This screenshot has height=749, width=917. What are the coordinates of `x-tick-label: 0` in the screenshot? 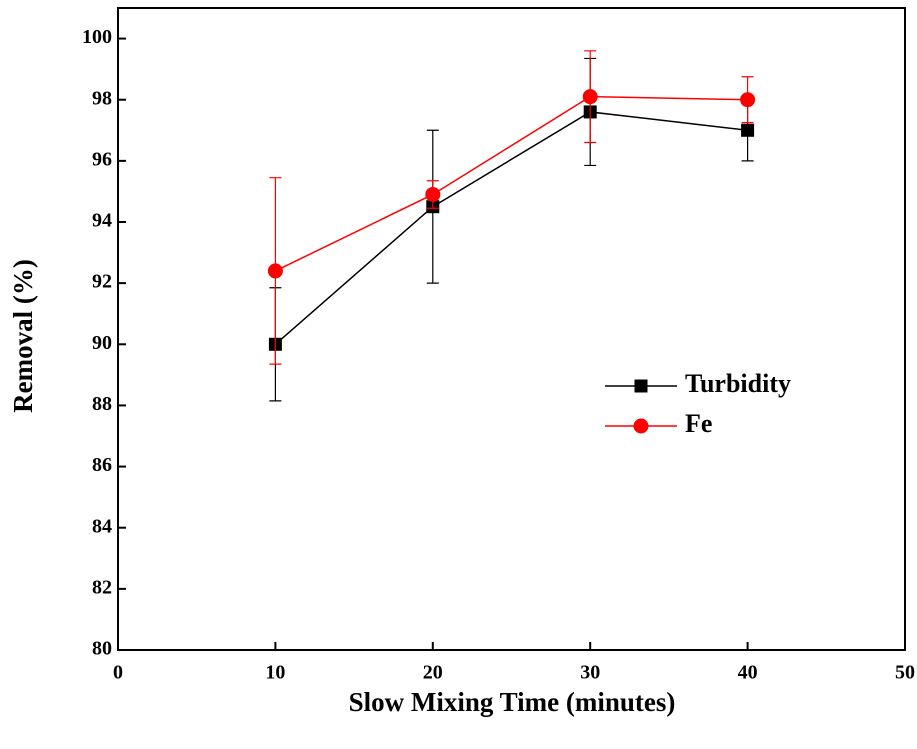 It's located at (118, 673).